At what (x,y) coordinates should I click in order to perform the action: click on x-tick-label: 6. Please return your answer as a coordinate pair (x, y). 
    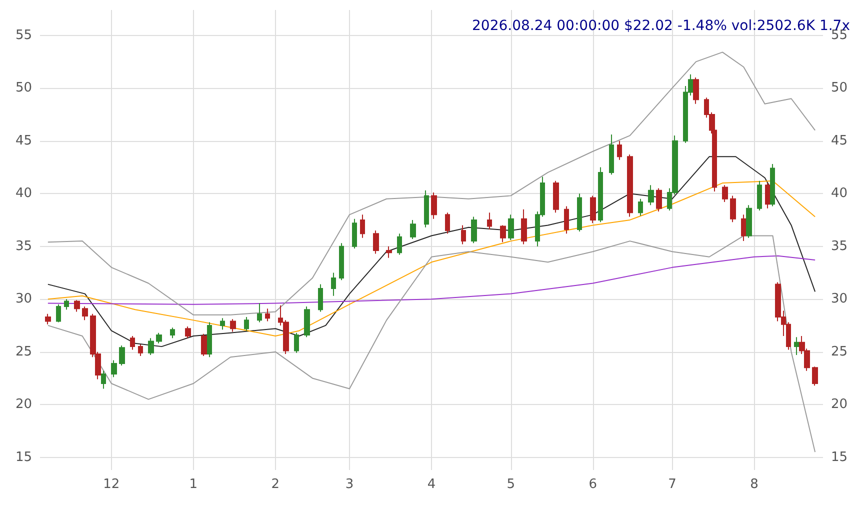
    Looking at the image, I should click on (592, 484).